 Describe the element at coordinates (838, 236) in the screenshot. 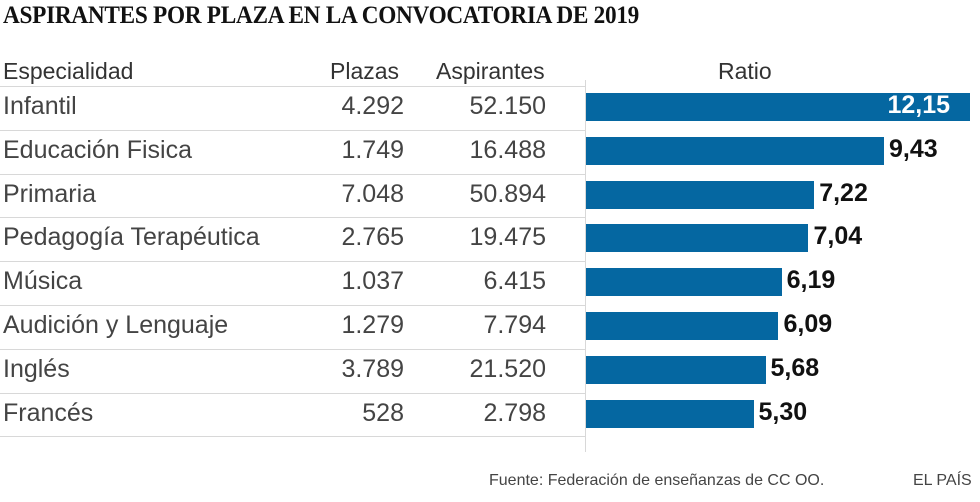

I see `value-label: 7,04` at that location.